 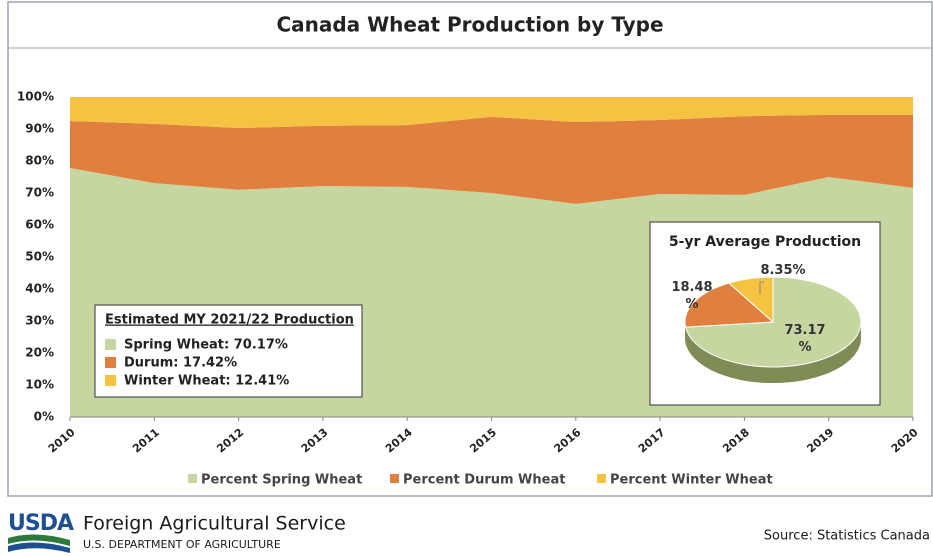 I want to click on y-tick-label: 0%, so click(x=44, y=417).